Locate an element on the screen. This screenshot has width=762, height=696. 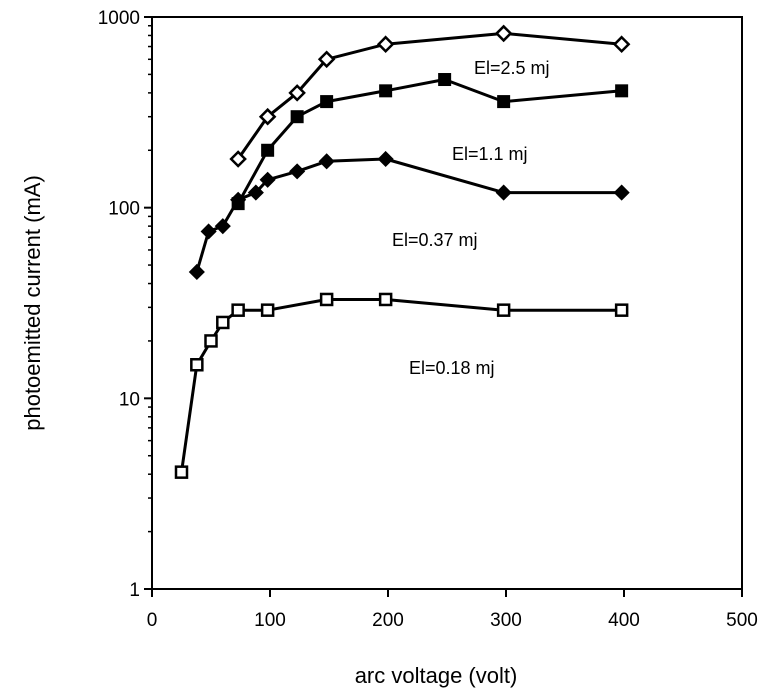
series-label: El=0.37 mj is located at coordinates (435, 240).